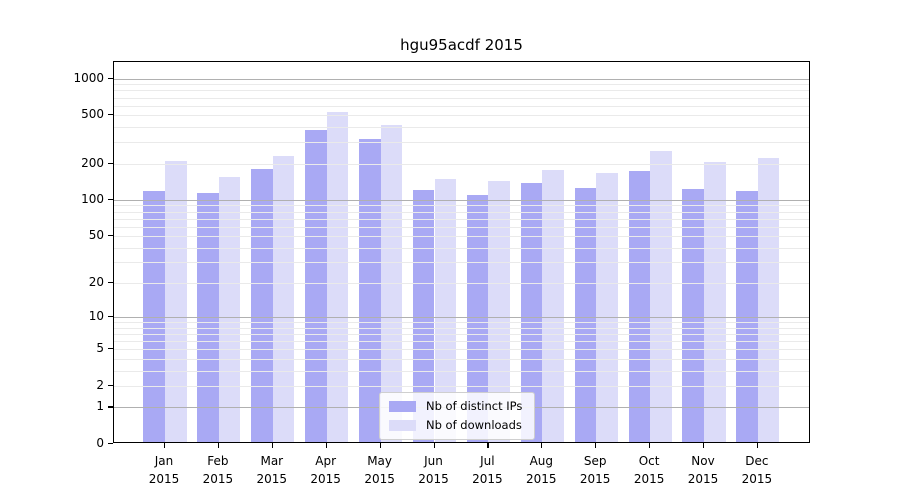 Image resolution: width=900 pixels, height=500 pixels. I want to click on x-tick-label-dec: Dec 2015, so click(757, 470).